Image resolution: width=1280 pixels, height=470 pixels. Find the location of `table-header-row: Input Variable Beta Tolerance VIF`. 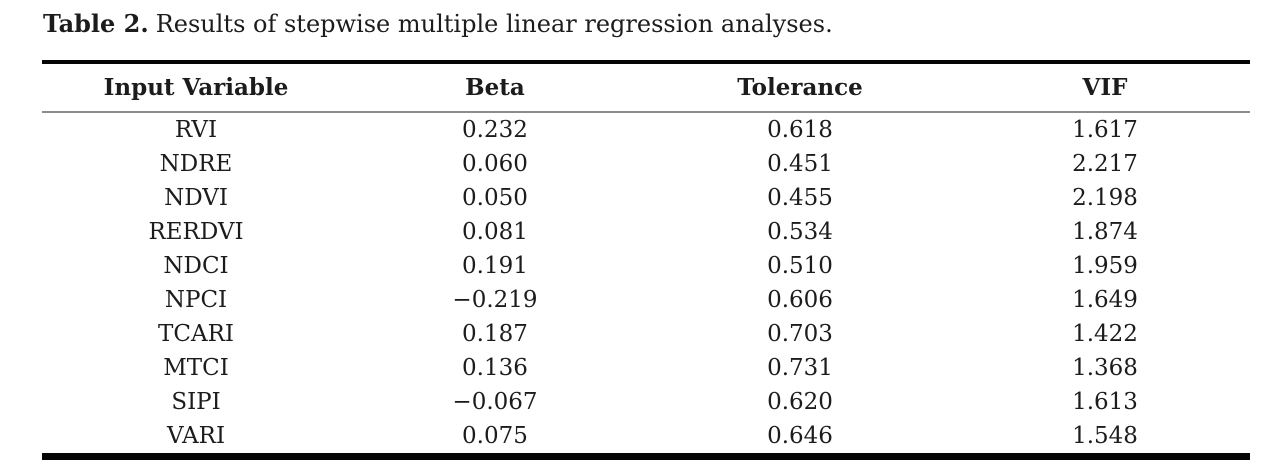

table-header-row: Input Variable Beta Tolerance VIF is located at coordinates (646, 87).